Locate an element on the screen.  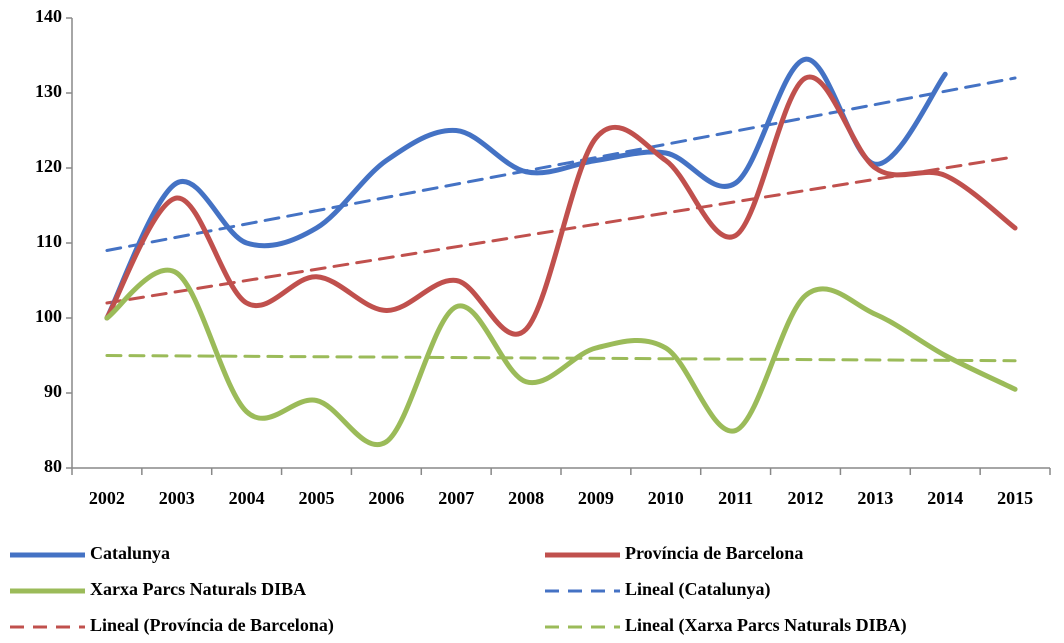
y-tick-label: 120 is located at coordinates (48, 166).